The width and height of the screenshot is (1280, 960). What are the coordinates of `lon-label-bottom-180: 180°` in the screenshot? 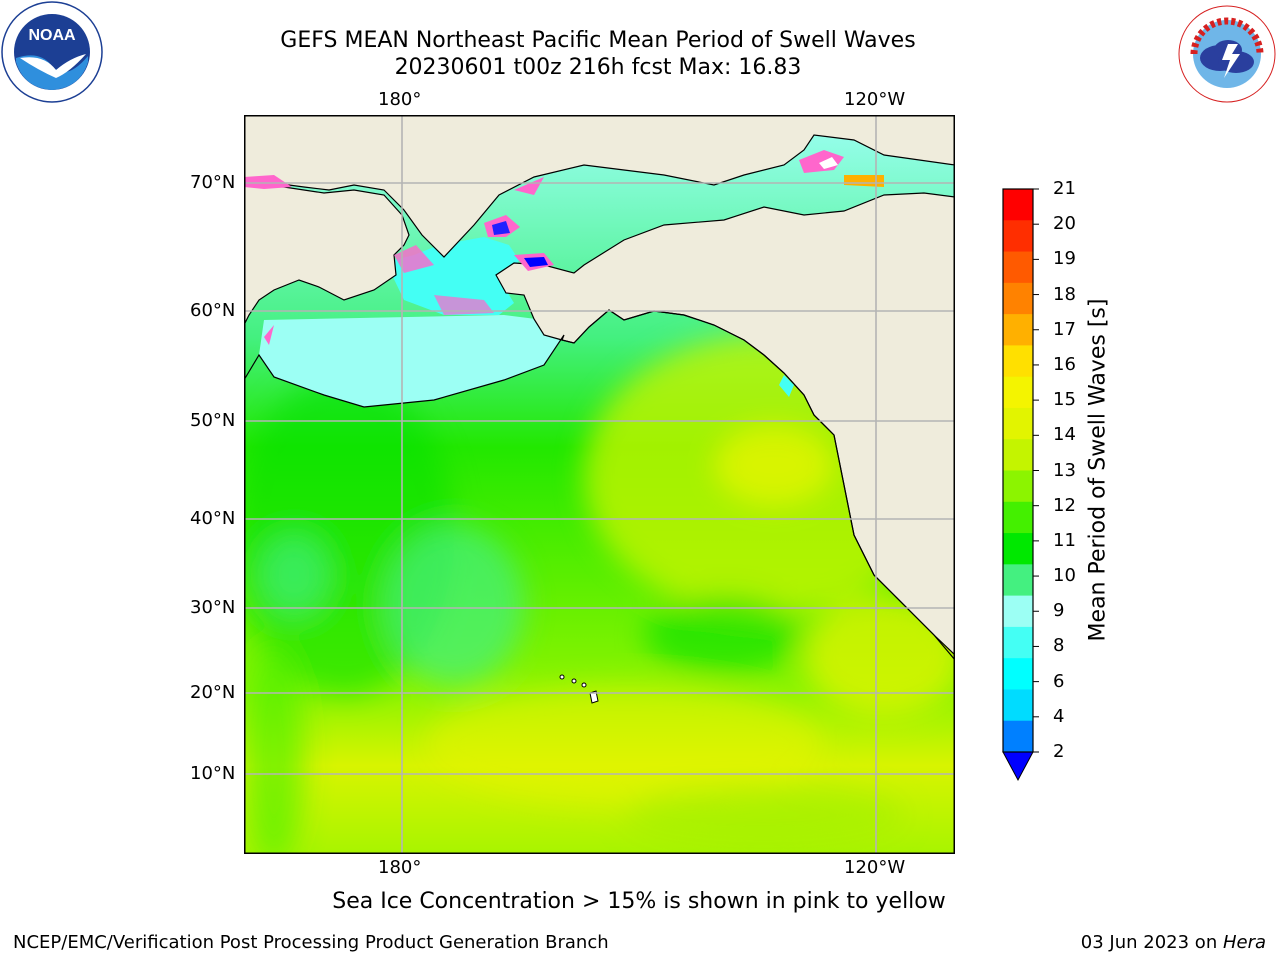 It's located at (400, 867).